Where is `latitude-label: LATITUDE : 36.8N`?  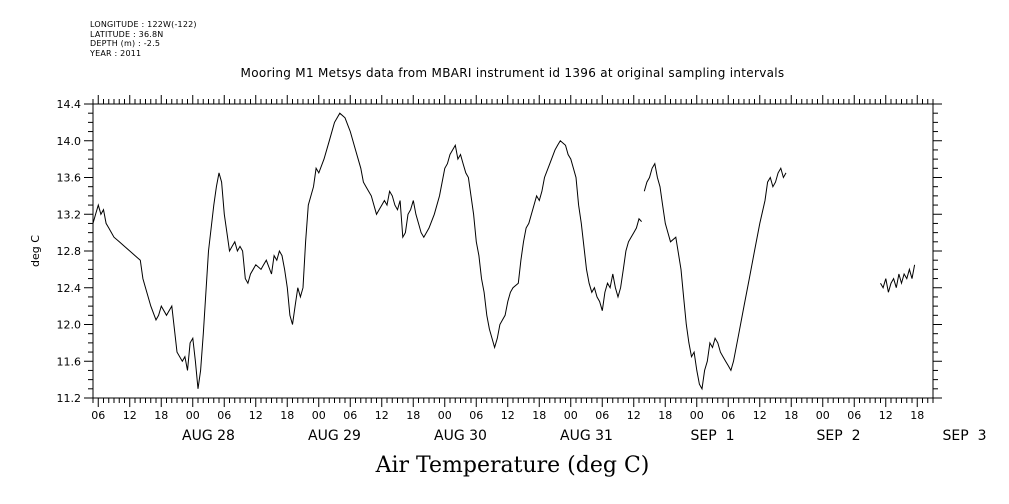 latitude-label: LATITUDE : 36.8N is located at coordinates (127, 34).